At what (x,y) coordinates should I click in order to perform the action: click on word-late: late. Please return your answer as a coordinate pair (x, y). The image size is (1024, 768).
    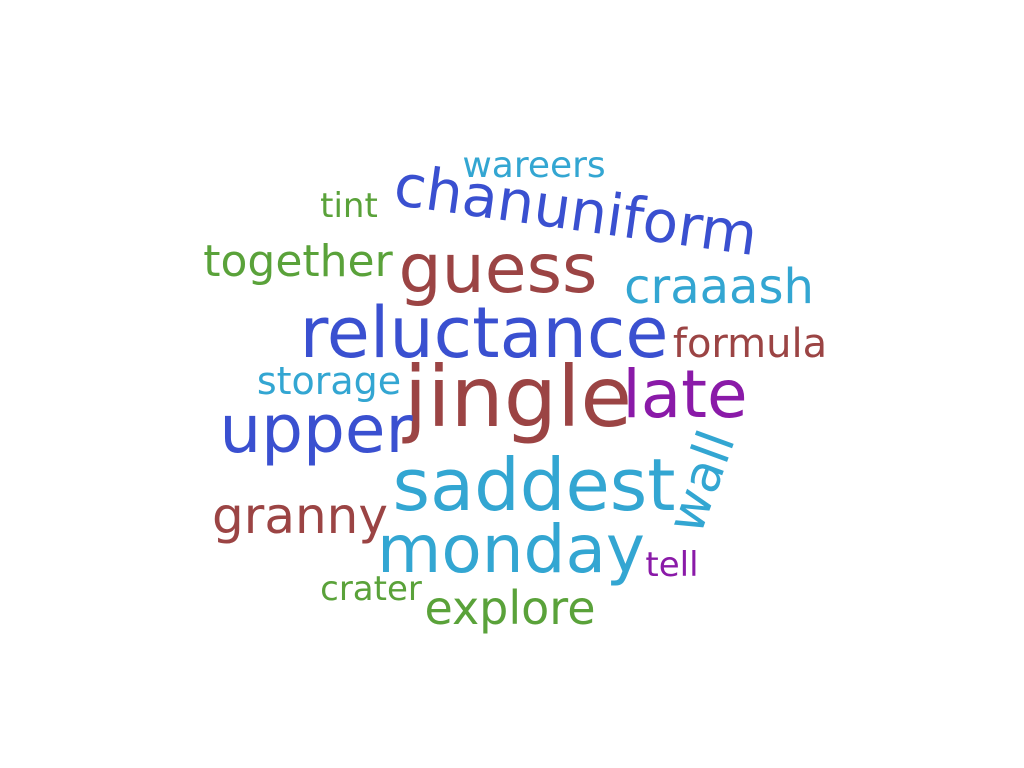
    Looking at the image, I should click on (685, 394).